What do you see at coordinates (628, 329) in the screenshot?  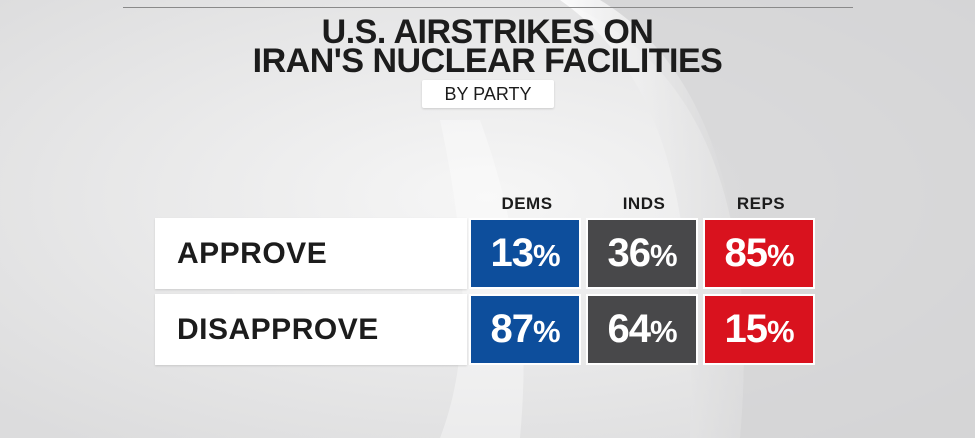 I see `value: 64` at bounding box center [628, 329].